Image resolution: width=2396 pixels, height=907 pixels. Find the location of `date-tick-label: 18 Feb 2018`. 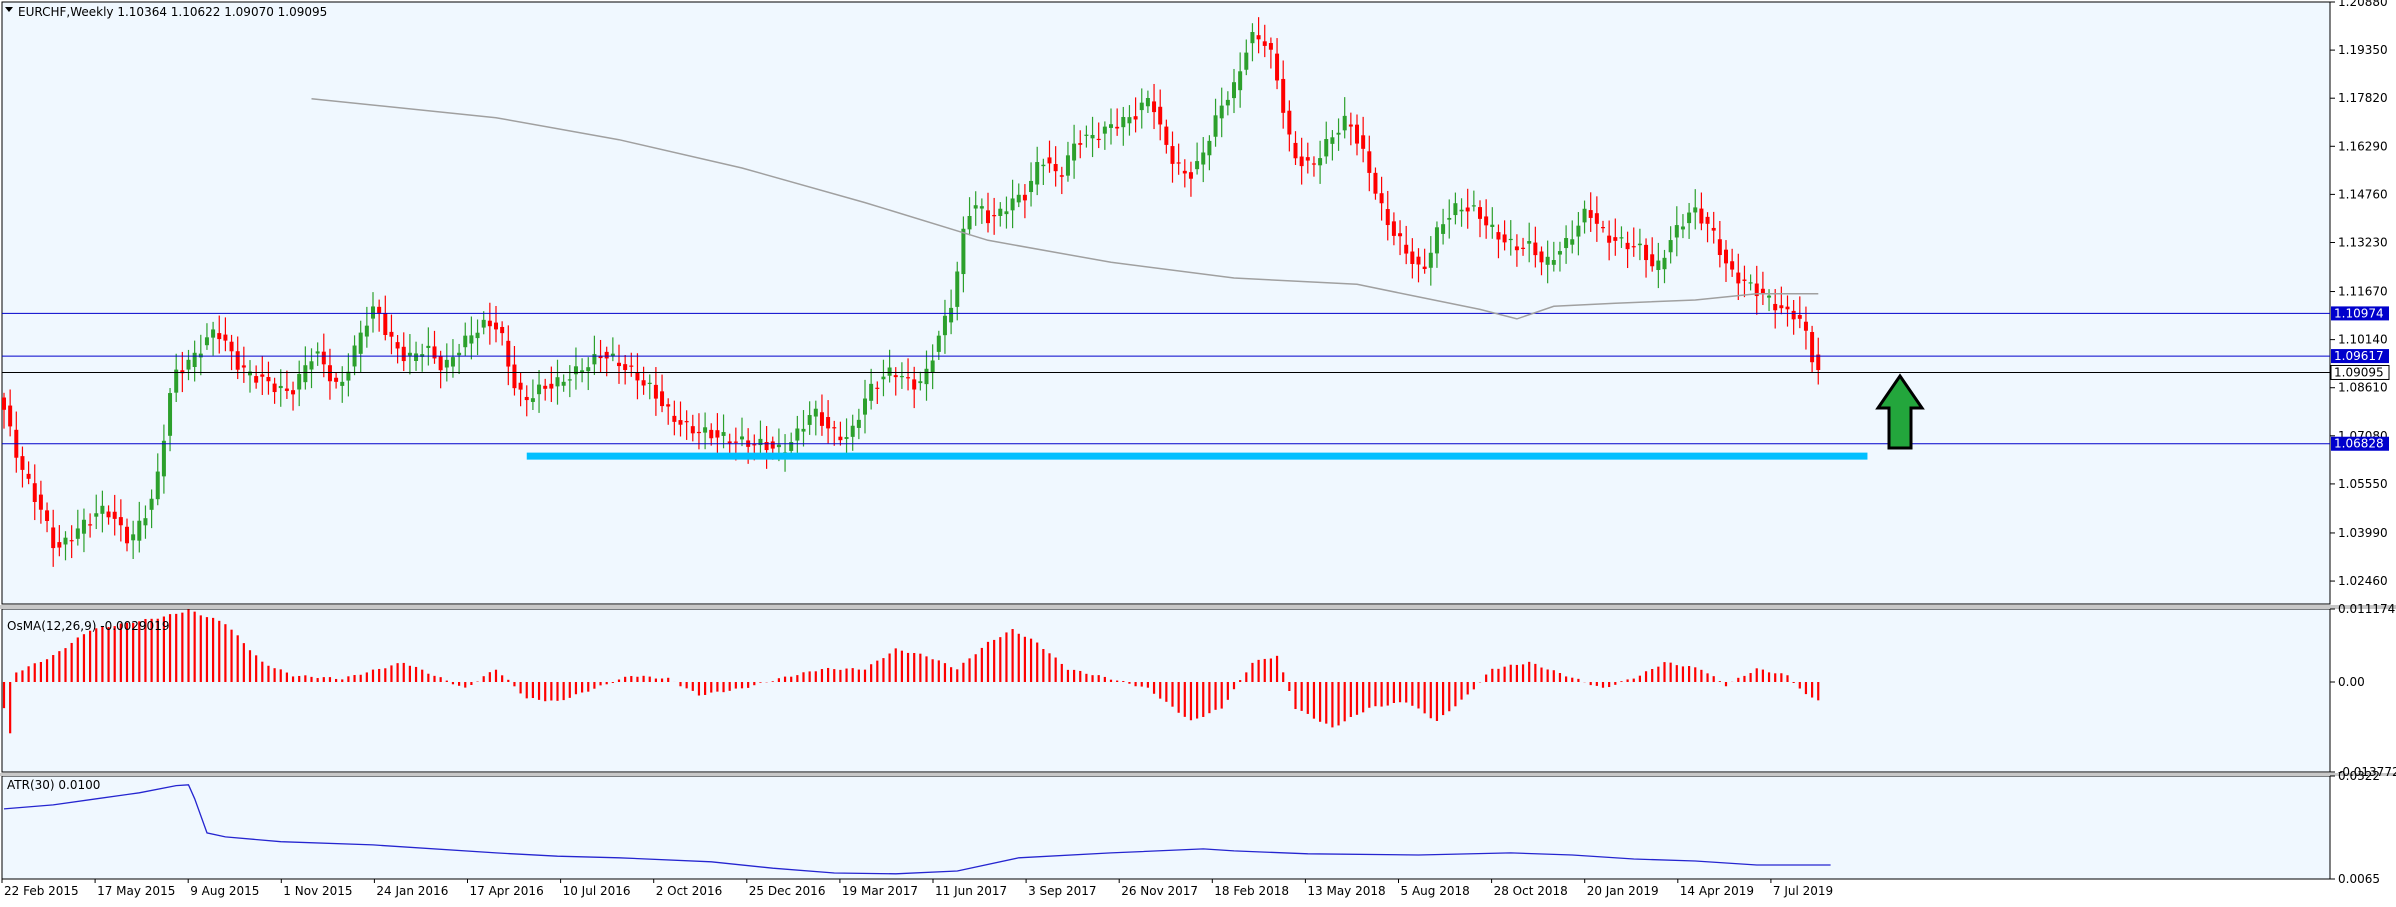

date-tick-label: 18 Feb 2018 is located at coordinates (1251, 891).